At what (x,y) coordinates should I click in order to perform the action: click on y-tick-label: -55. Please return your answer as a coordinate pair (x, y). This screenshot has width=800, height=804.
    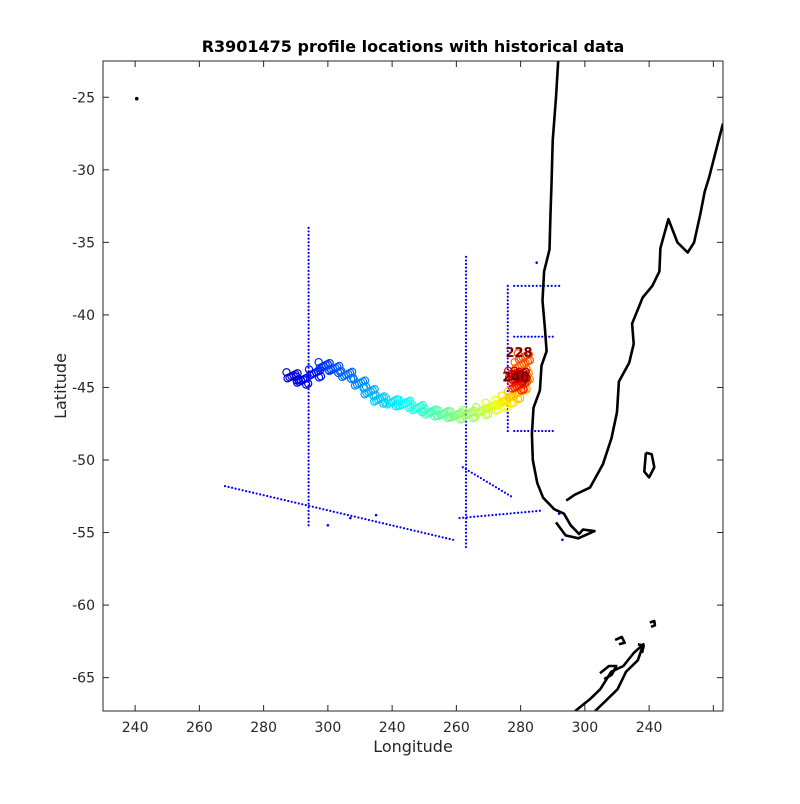
    Looking at the image, I should click on (83, 534).